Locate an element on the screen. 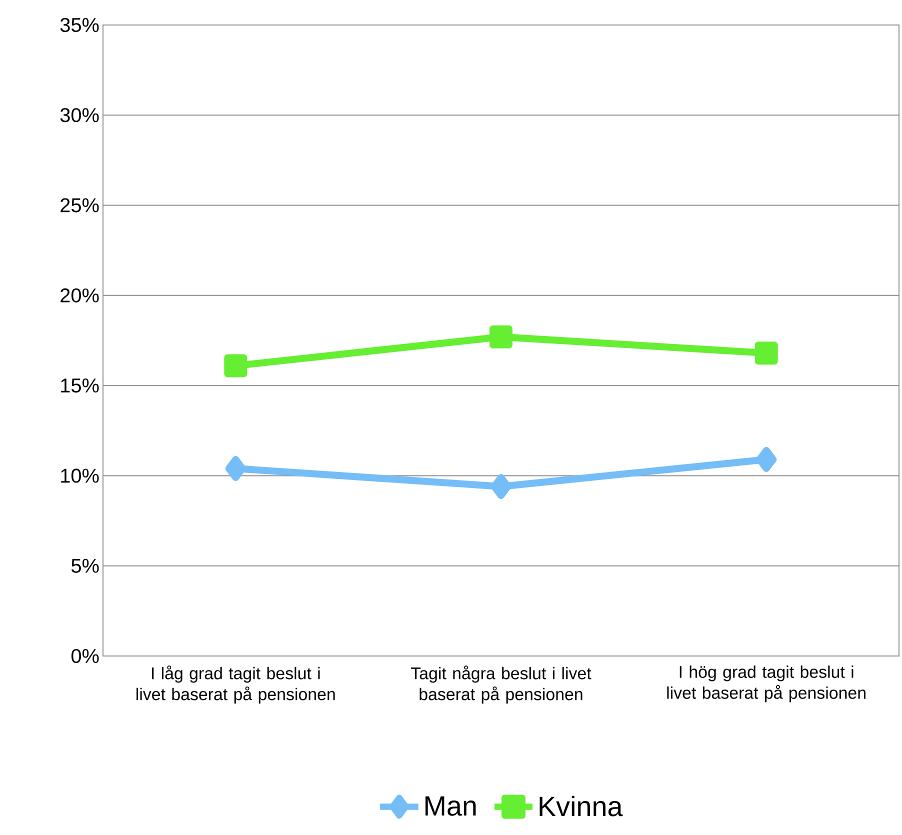 The height and width of the screenshot is (835, 902). x-tick-label: I låg grad tagit beslut i livet baserat på pensionen is located at coordinates (235, 685).